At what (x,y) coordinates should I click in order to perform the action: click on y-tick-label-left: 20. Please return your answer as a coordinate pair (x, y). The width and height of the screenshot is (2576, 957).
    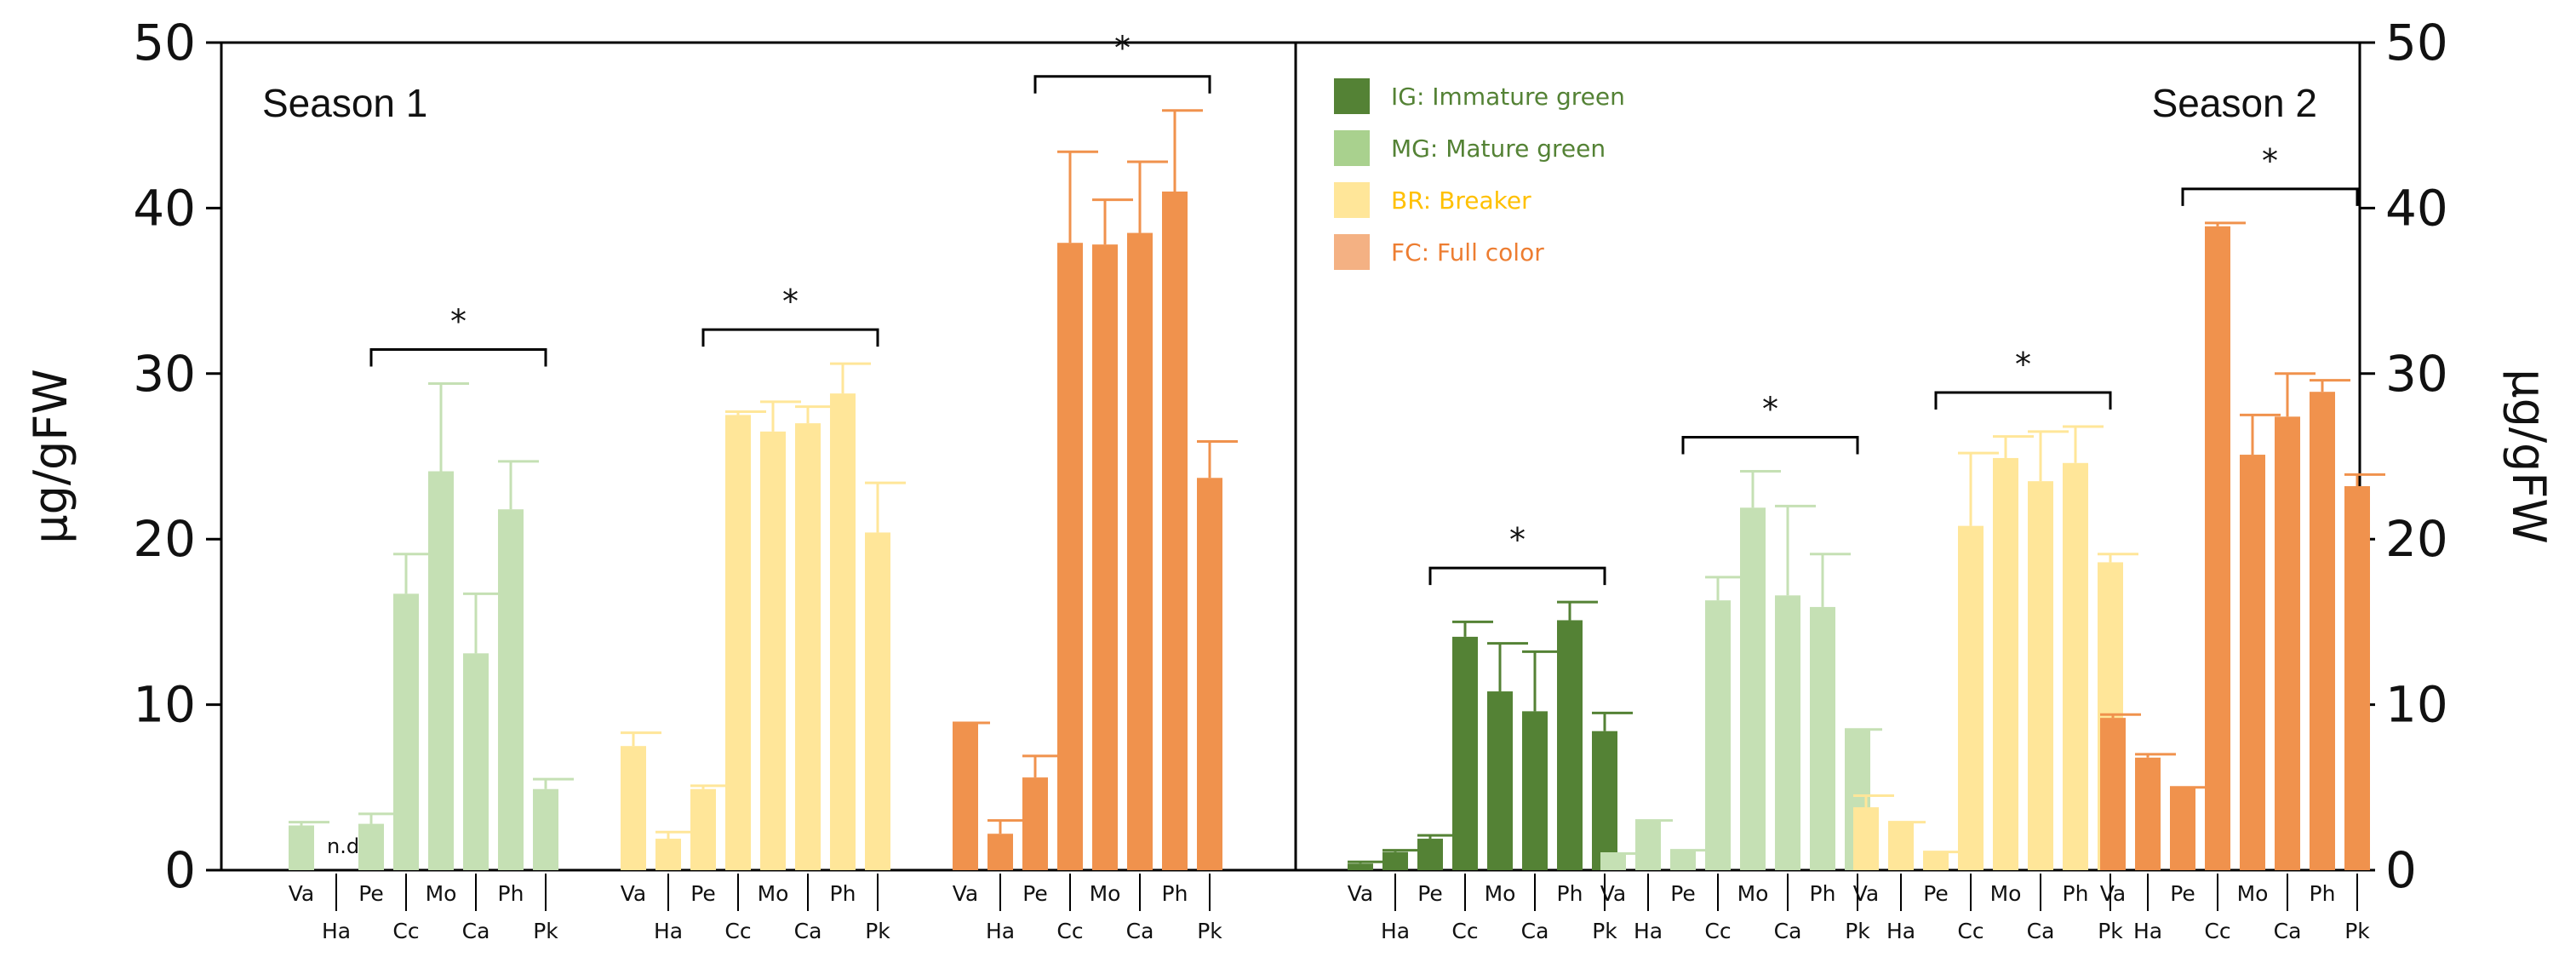
    Looking at the image, I should click on (164, 539).